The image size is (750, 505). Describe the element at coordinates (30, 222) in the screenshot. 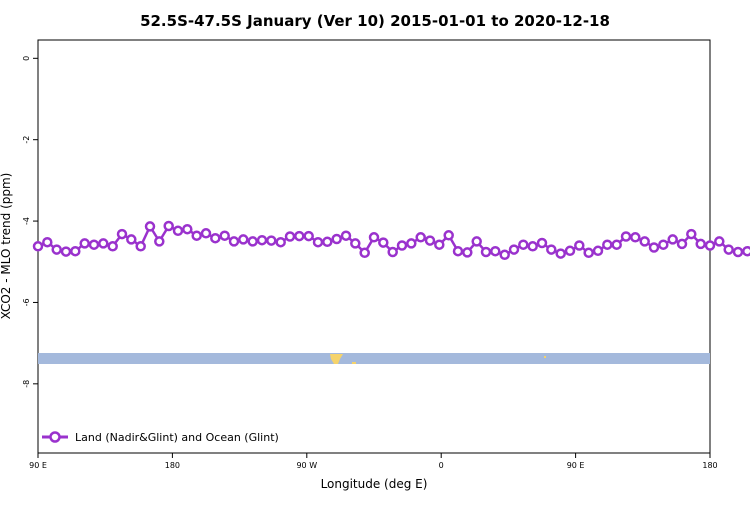

I see `y-axis: 0 -2 -4 -6 -8` at that location.